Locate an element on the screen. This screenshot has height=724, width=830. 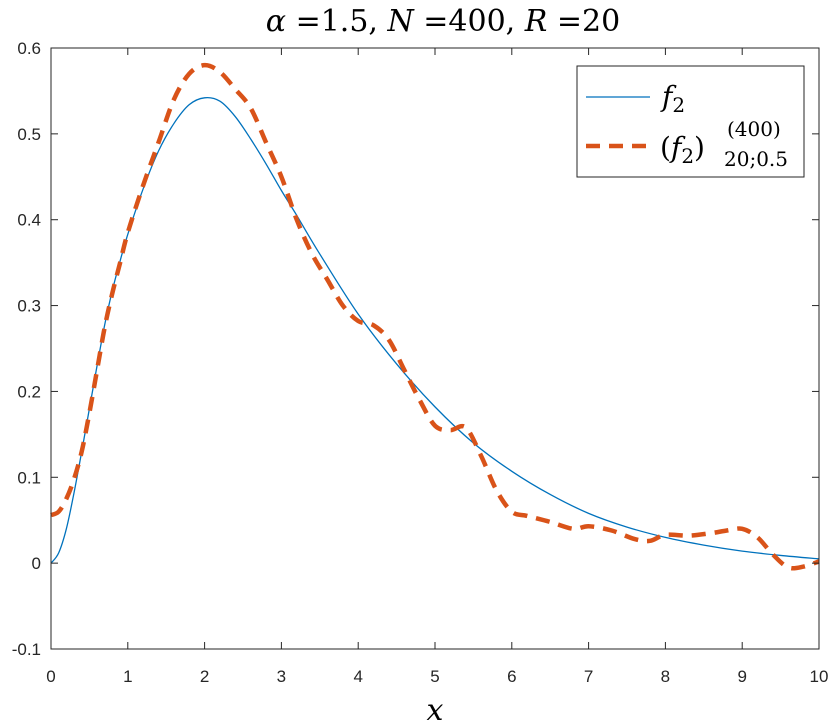
y-tick-label: 0 is located at coordinates (36, 563).